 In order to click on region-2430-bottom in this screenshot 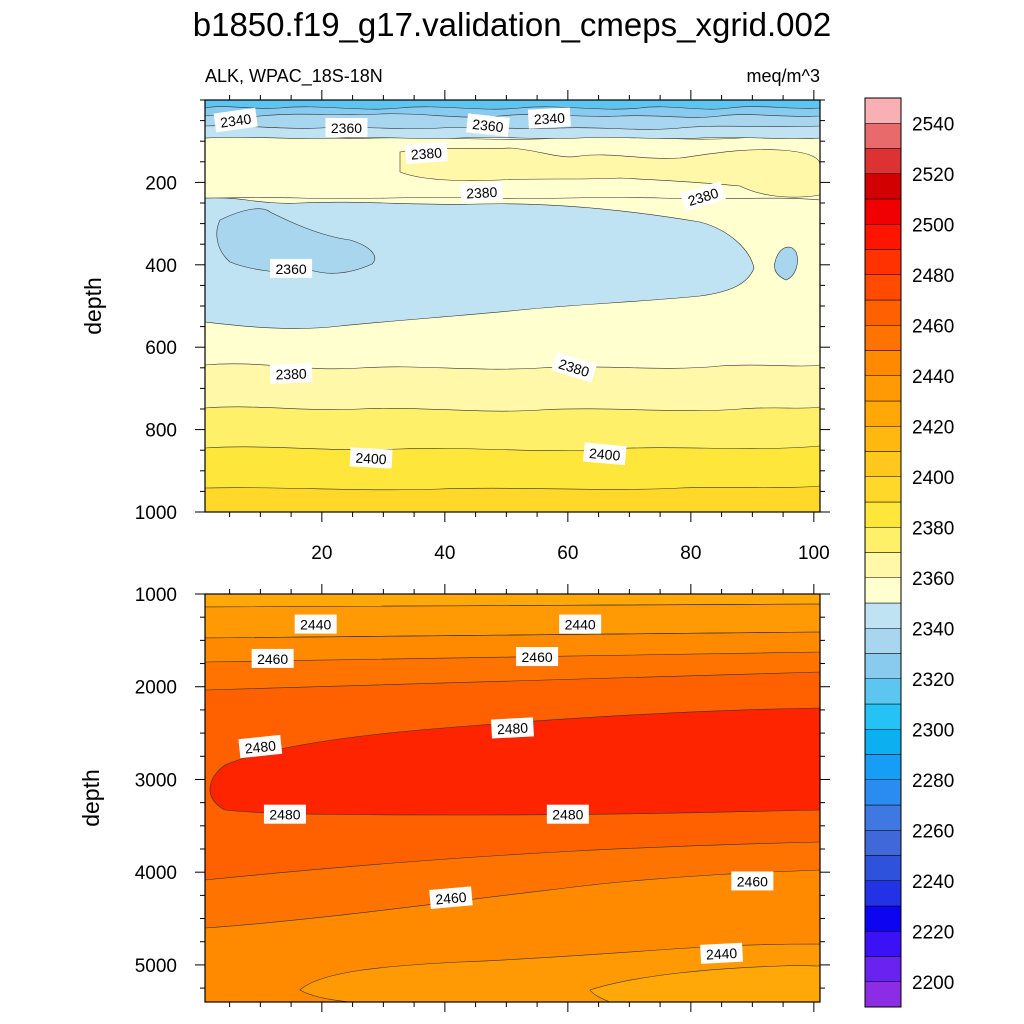, I will do `click(704, 983)`.